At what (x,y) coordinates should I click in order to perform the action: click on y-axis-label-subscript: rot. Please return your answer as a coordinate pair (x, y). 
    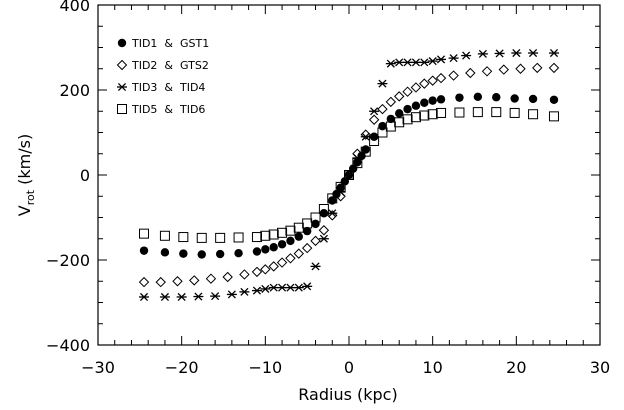
    Looking at the image, I should click on (30, 197).